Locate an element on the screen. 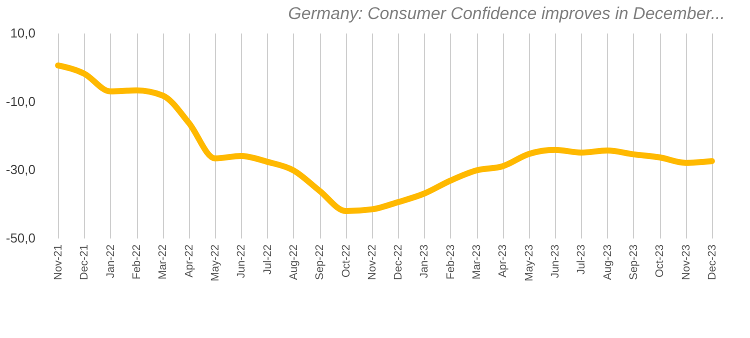 This screenshot has height=338, width=750. x-tick-label: Jan-22 is located at coordinates (110, 261).